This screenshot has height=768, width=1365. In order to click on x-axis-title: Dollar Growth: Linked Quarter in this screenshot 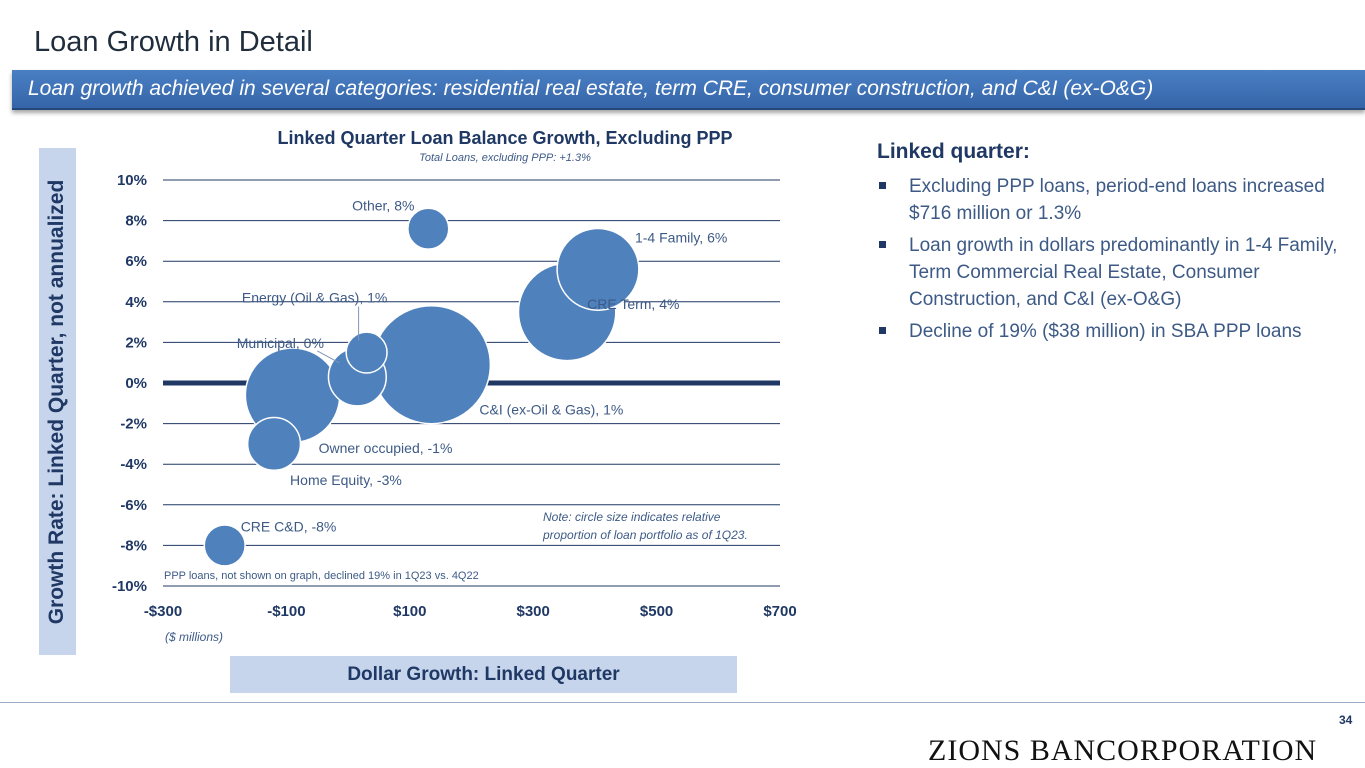, I will do `click(483, 674)`.